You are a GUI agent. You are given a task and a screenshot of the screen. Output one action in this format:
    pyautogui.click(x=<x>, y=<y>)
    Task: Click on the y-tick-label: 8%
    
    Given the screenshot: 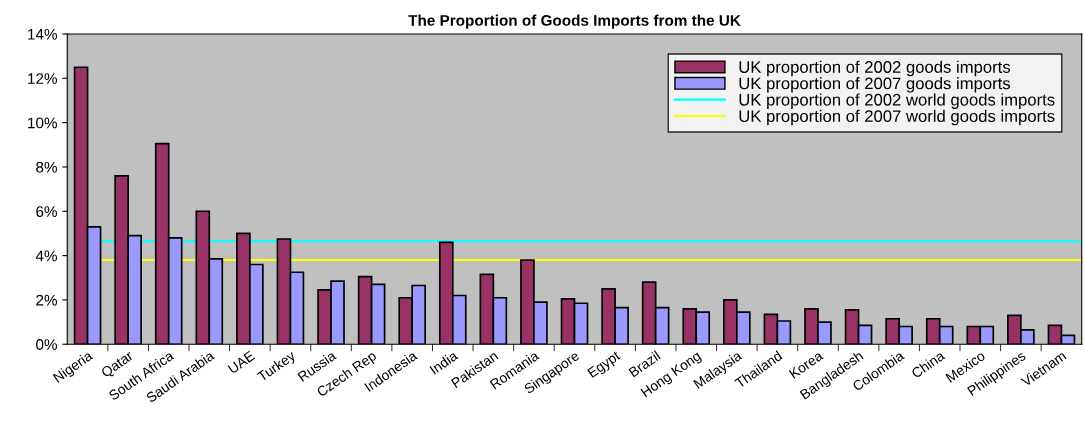 What is the action you would take?
    pyautogui.click(x=46, y=167)
    